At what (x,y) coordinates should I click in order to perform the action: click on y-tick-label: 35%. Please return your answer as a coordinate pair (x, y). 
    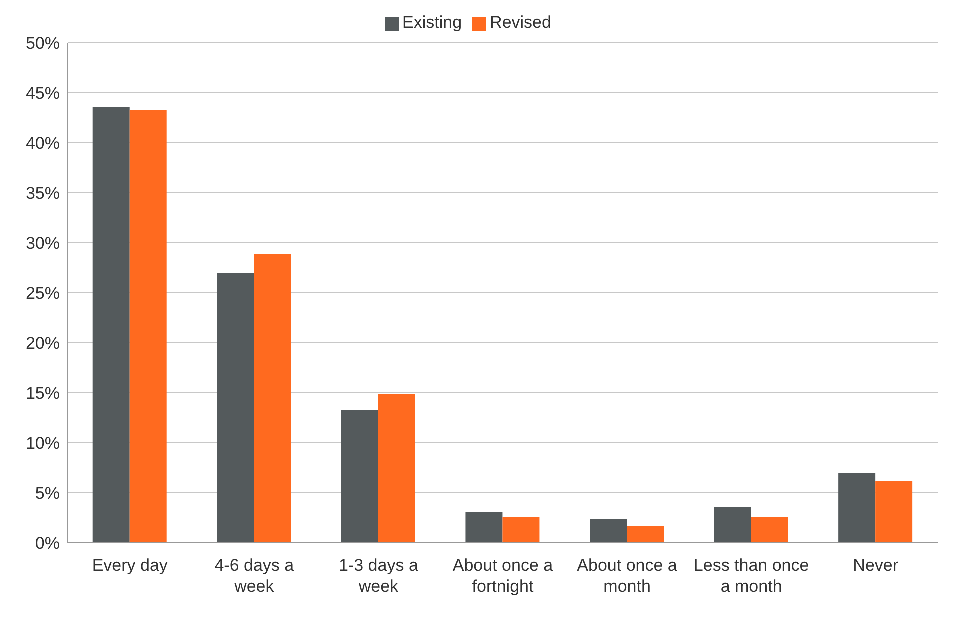
    Looking at the image, I should click on (43, 194).